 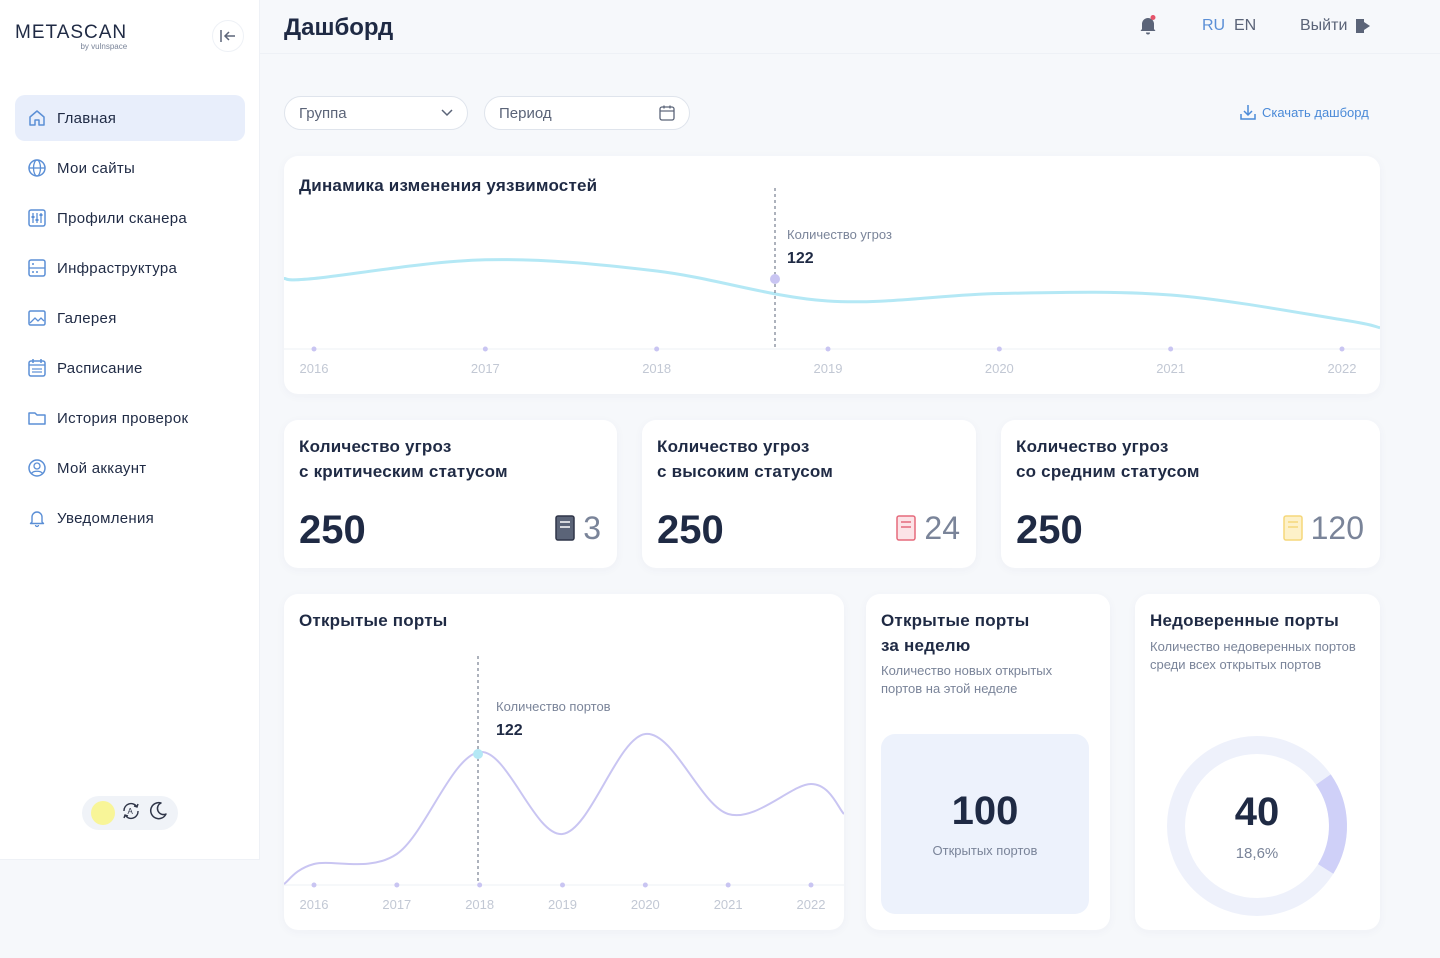 I want to click on sidebar-item-label: История проверок, so click(x=123, y=418).